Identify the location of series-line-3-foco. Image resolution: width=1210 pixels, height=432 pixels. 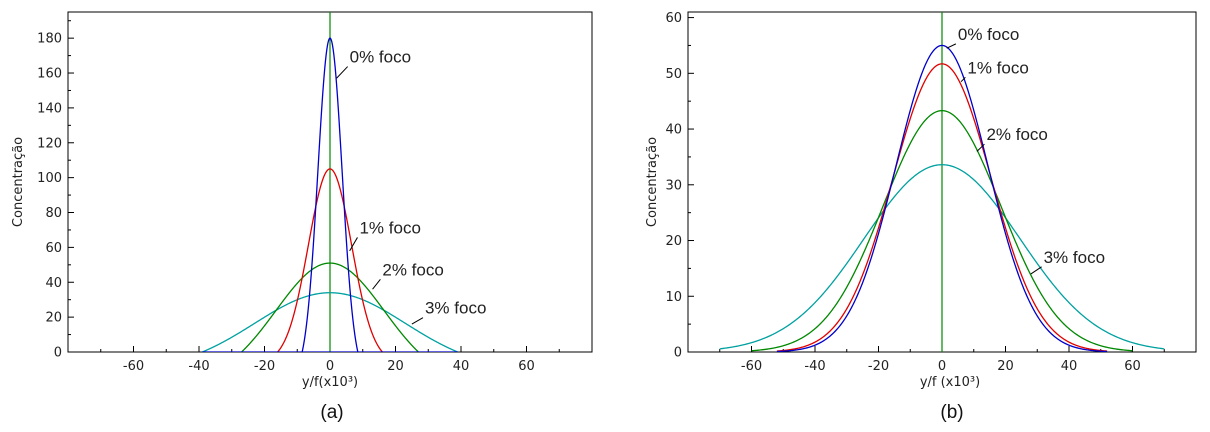
(330, 322).